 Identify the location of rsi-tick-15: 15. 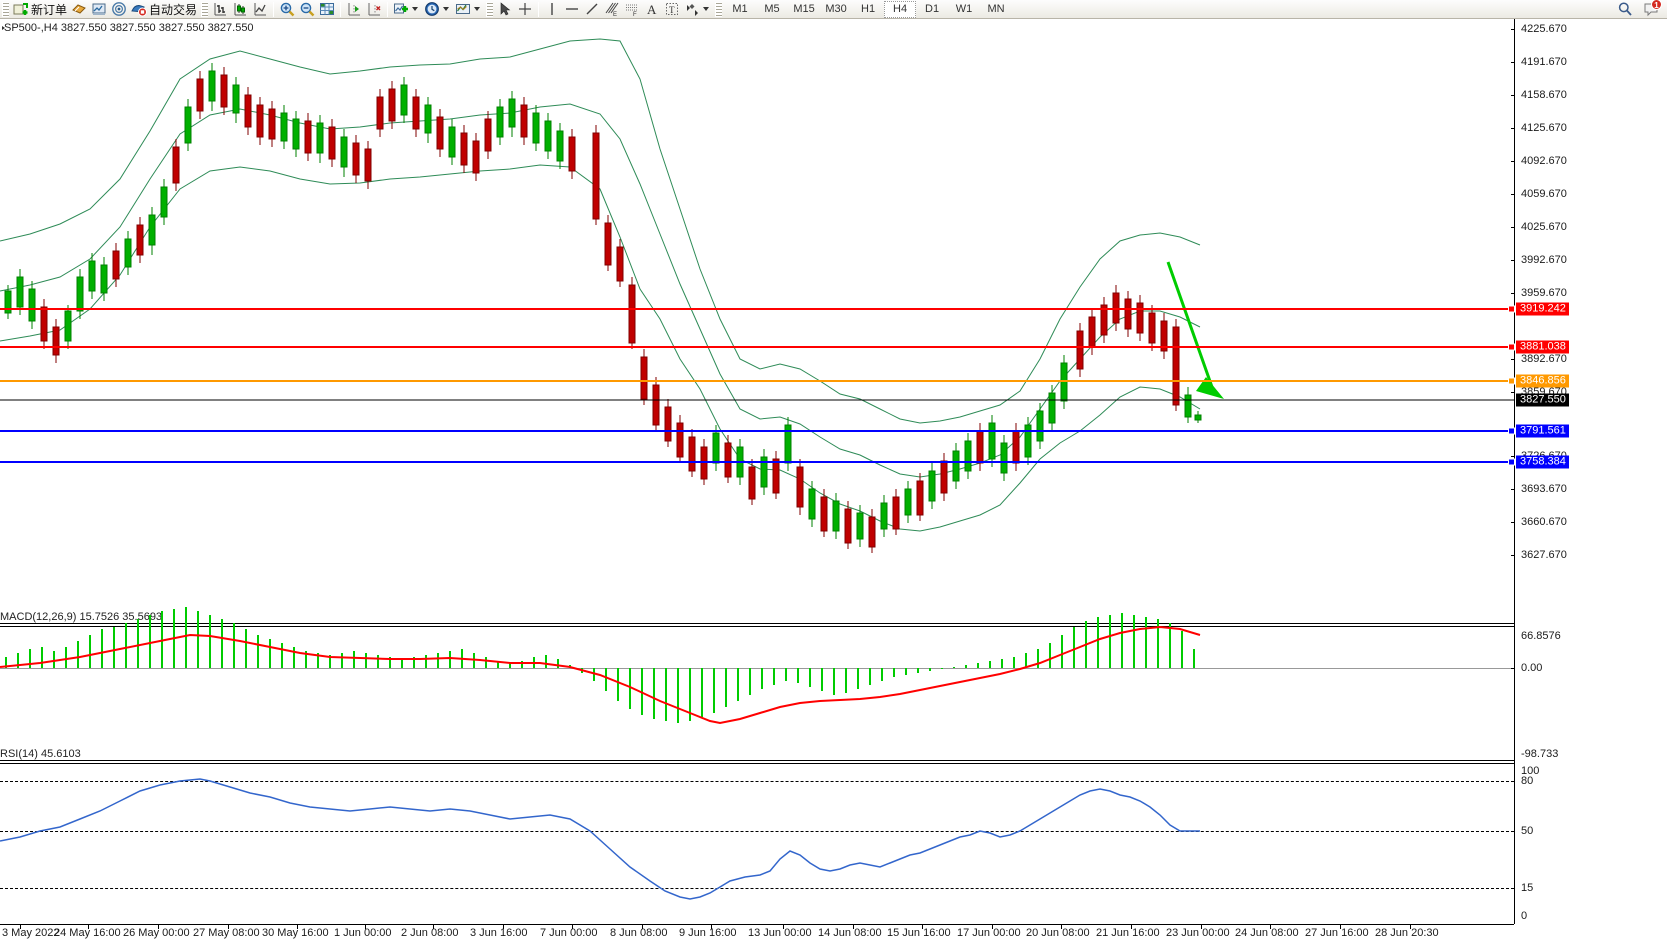
(1527, 888).